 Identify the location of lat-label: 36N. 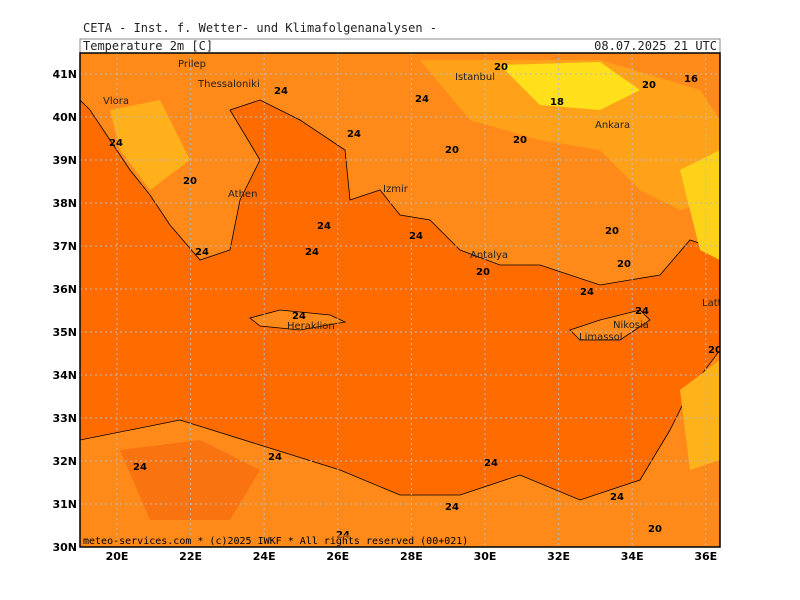
(64, 289).